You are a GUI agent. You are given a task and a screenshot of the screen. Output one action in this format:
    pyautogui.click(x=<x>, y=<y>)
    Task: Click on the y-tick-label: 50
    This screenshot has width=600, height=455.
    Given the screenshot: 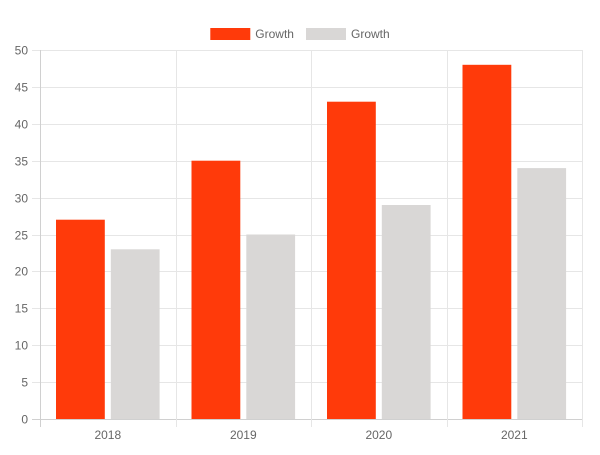 What is the action you would take?
    pyautogui.click(x=22, y=51)
    